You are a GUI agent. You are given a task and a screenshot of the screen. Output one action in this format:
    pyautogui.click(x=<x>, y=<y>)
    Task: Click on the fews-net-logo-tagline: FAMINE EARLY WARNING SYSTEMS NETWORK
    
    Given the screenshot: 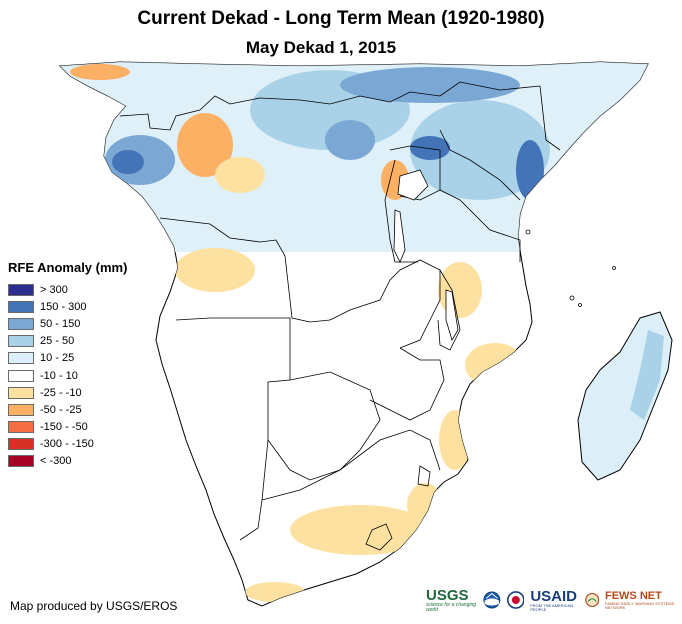 What is the action you would take?
    pyautogui.click(x=639, y=605)
    